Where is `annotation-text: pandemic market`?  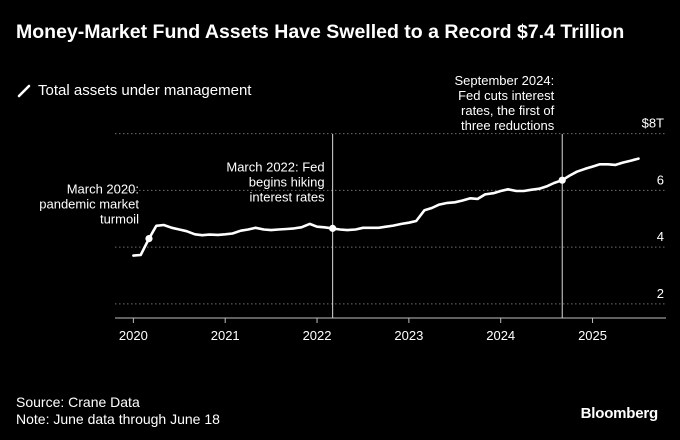 annotation-text: pandemic market is located at coordinates (89, 204).